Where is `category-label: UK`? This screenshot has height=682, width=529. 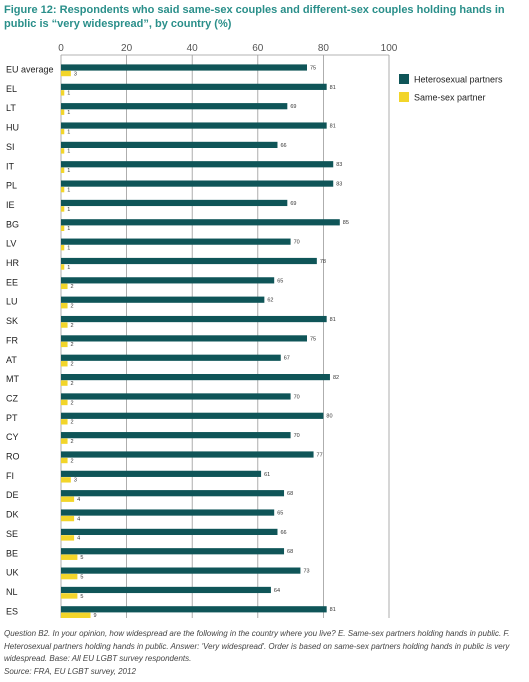
category-label: UK is located at coordinates (12, 573).